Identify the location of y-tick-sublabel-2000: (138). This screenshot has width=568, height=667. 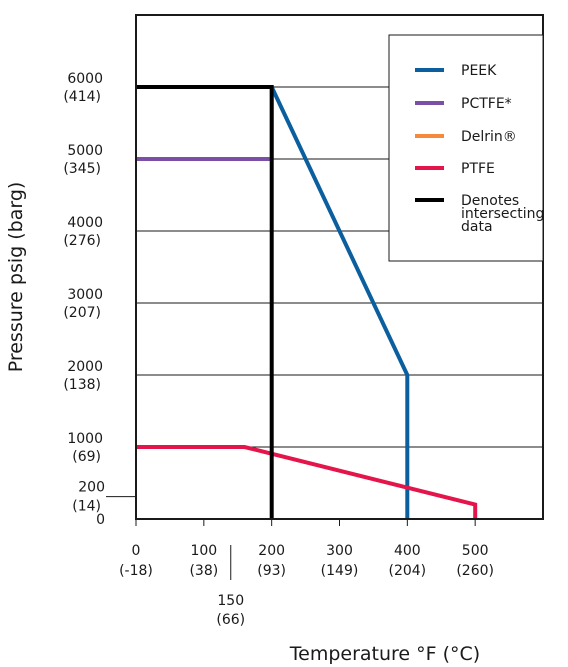
(82, 385).